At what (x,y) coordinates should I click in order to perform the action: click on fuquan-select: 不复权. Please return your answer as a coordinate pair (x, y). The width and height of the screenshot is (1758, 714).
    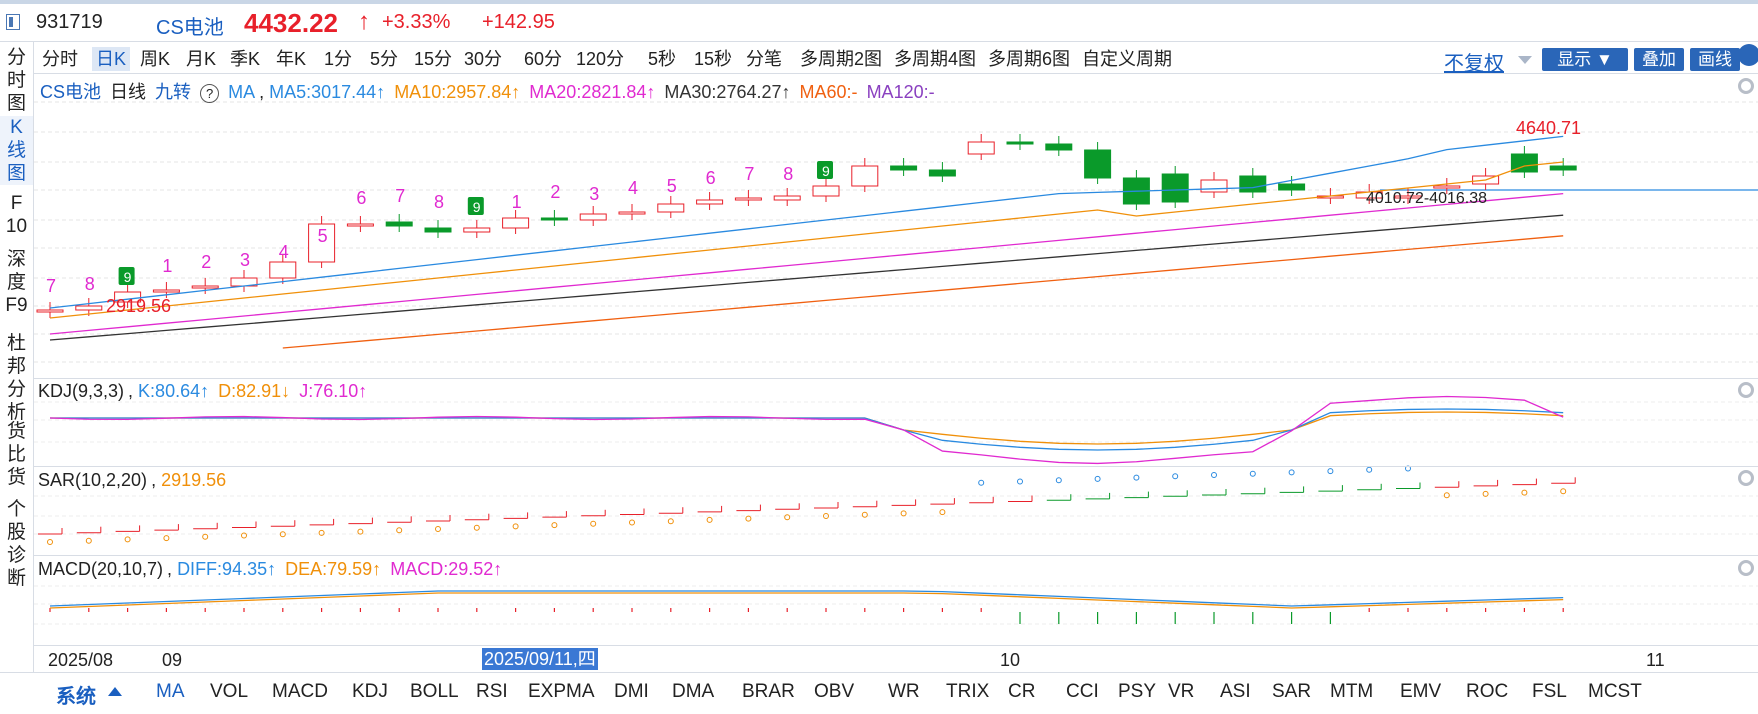
    Looking at the image, I should click on (1474, 64).